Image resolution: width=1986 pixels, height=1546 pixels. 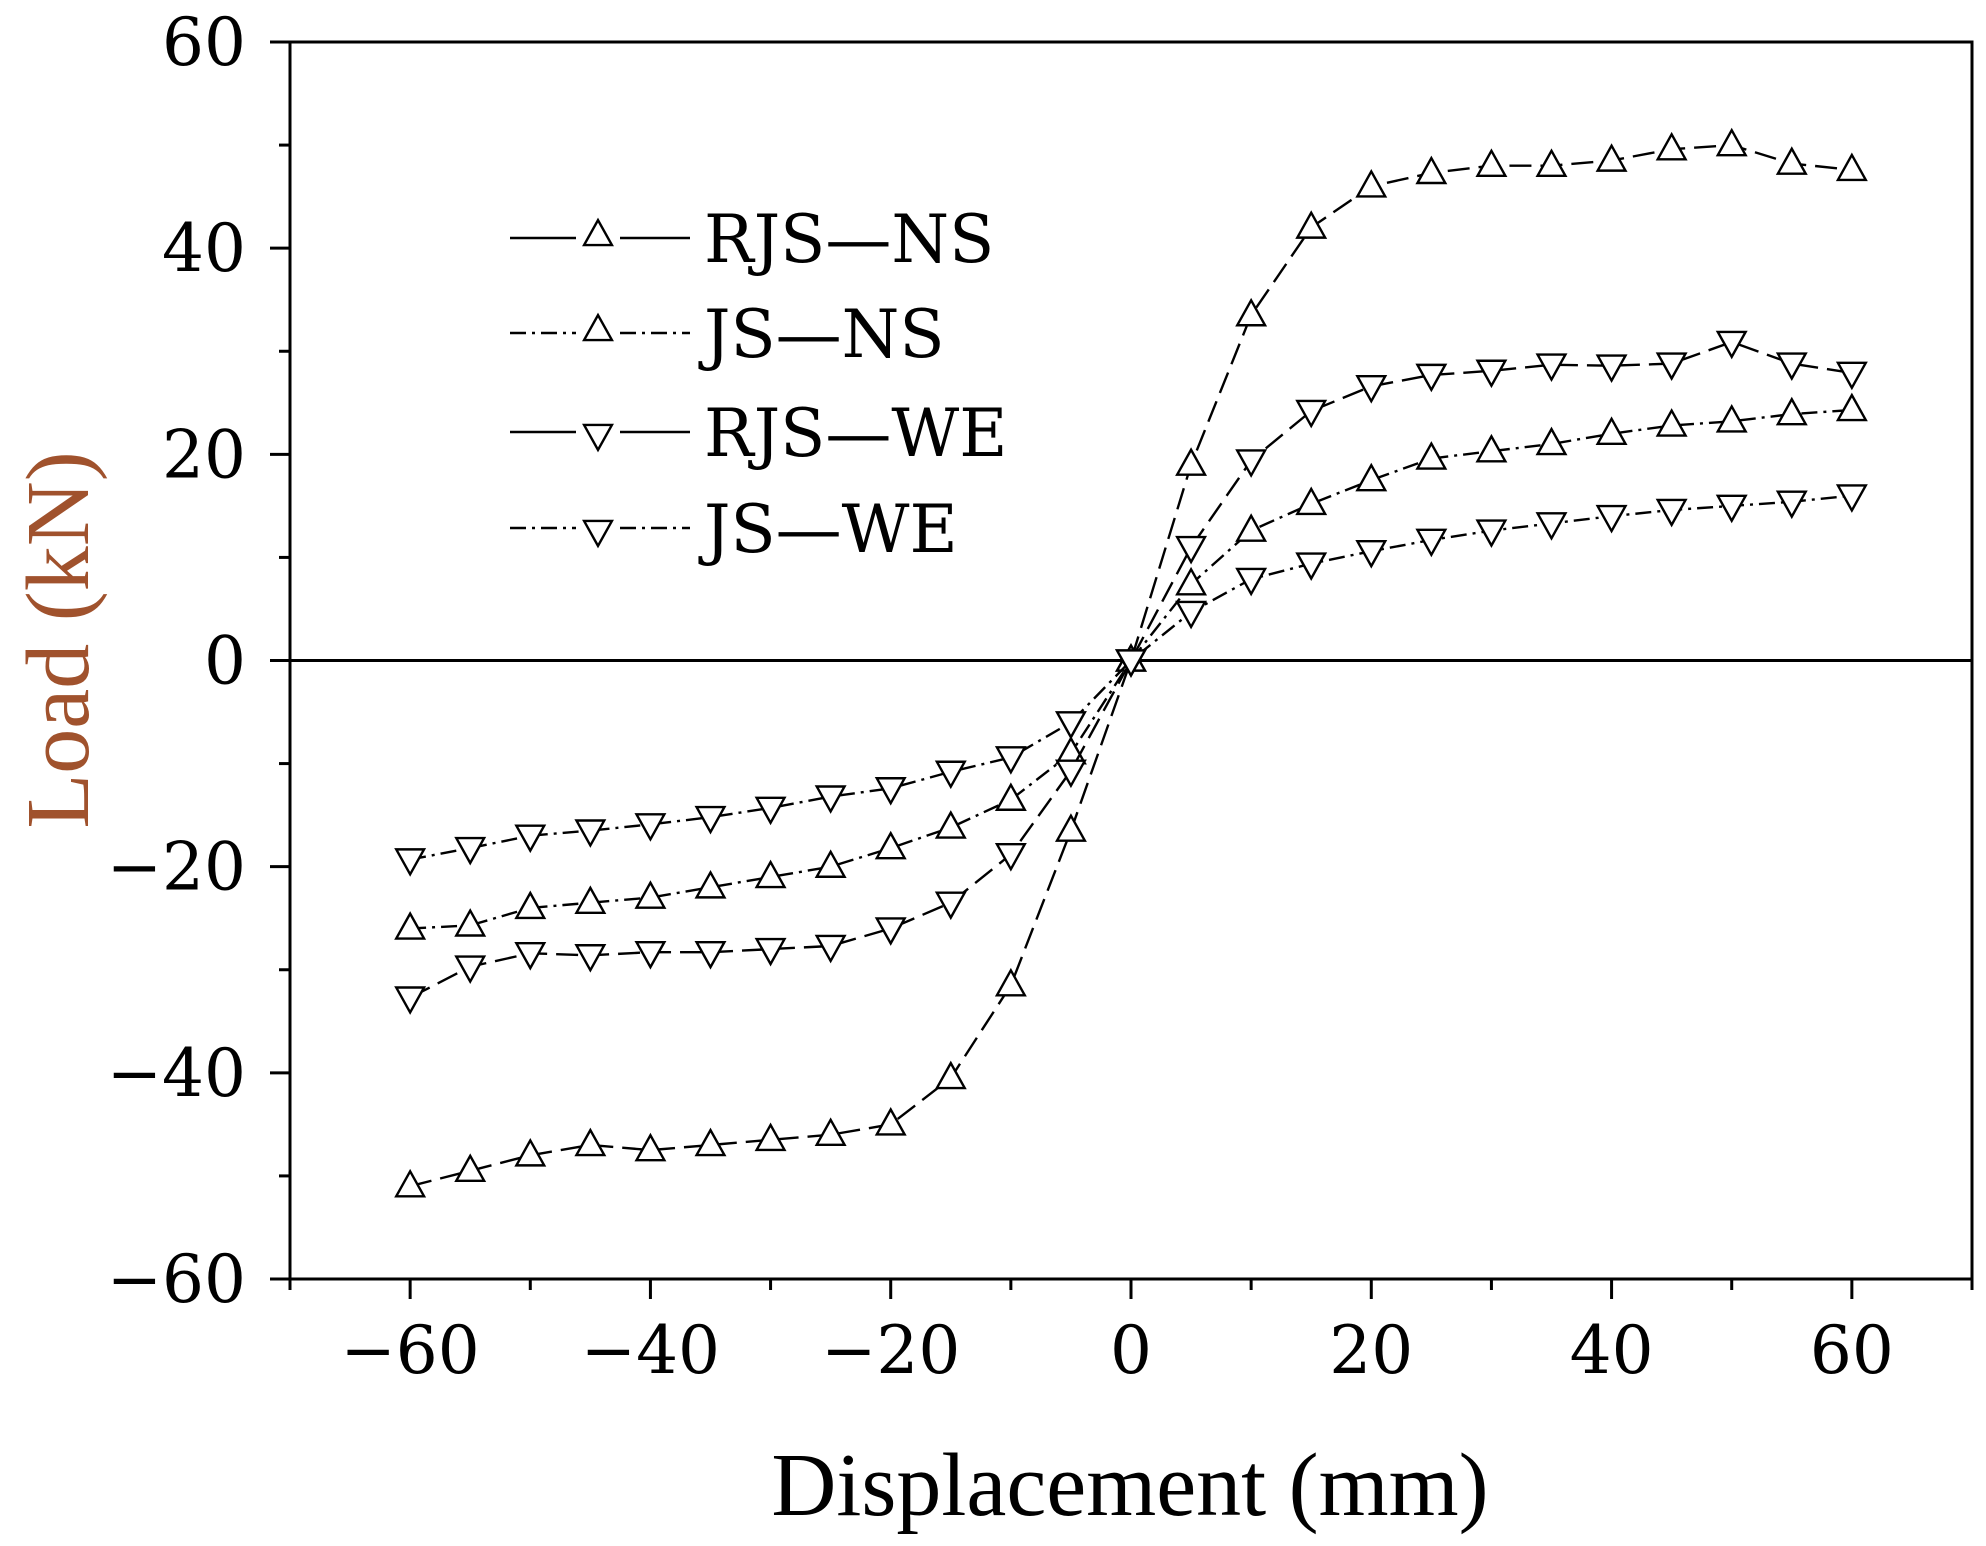 I want to click on y-tick-label: −40, so click(x=176, y=1073).